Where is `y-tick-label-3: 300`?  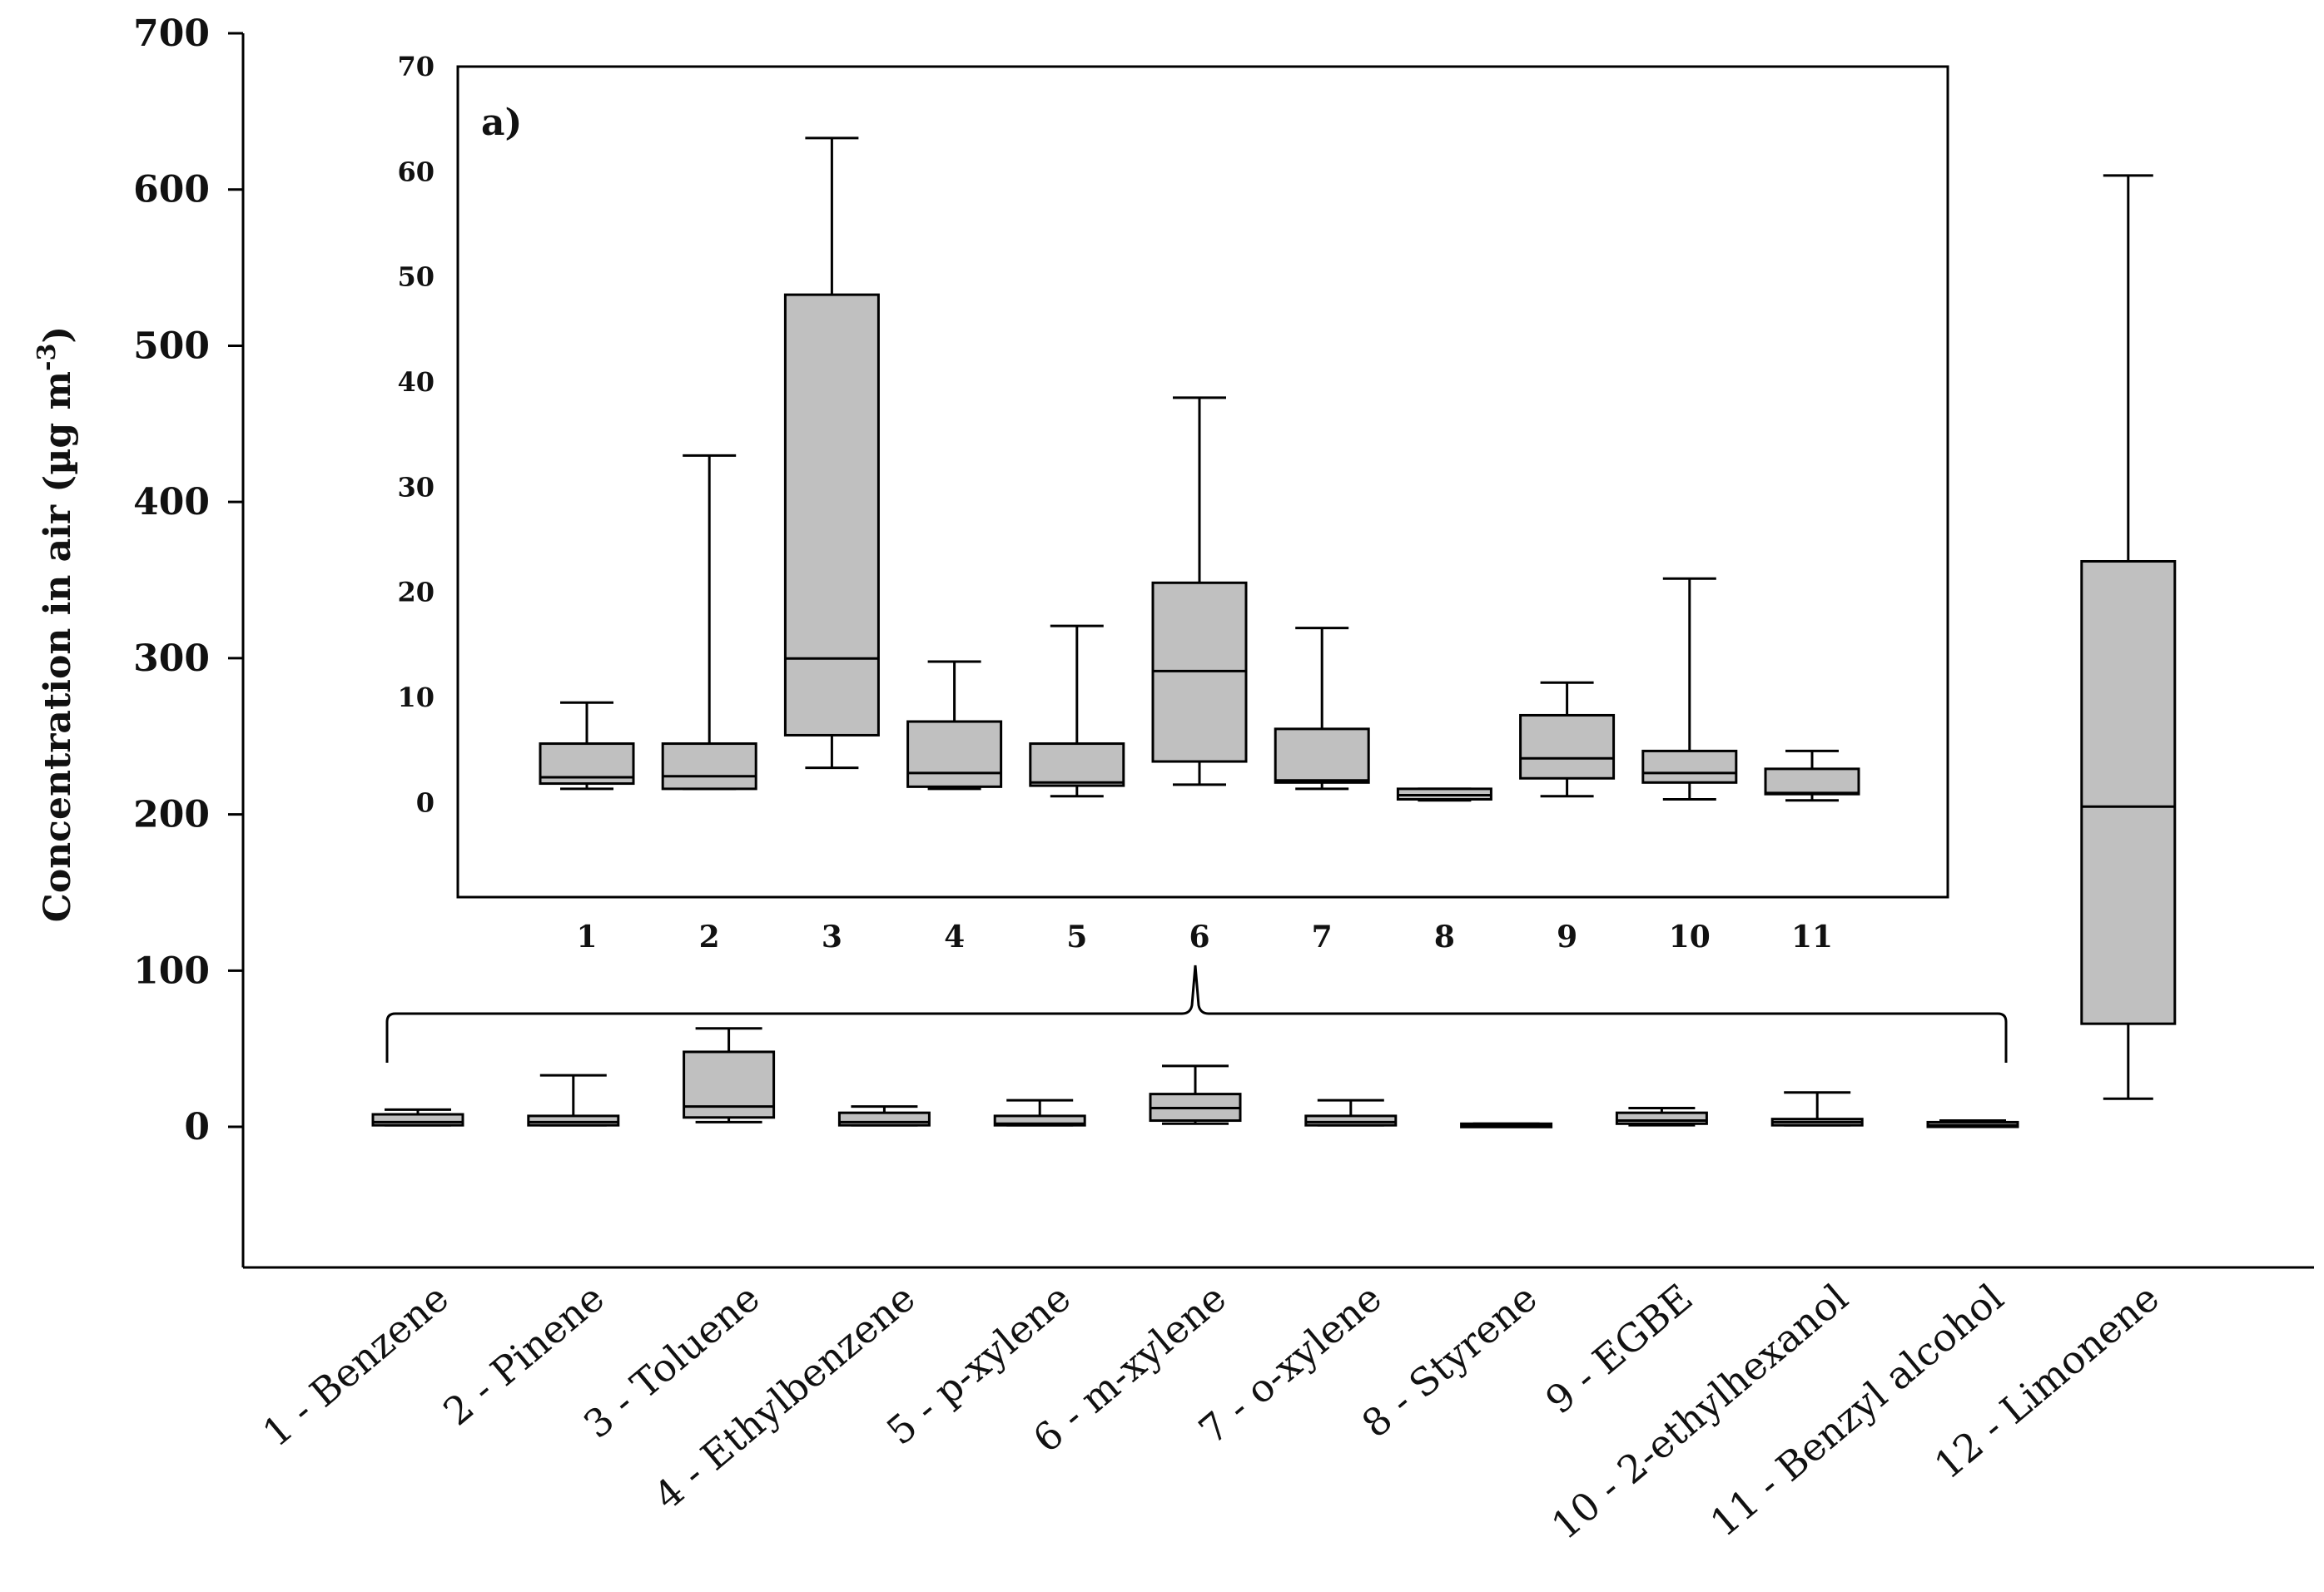 y-tick-label-3: 300 is located at coordinates (171, 658).